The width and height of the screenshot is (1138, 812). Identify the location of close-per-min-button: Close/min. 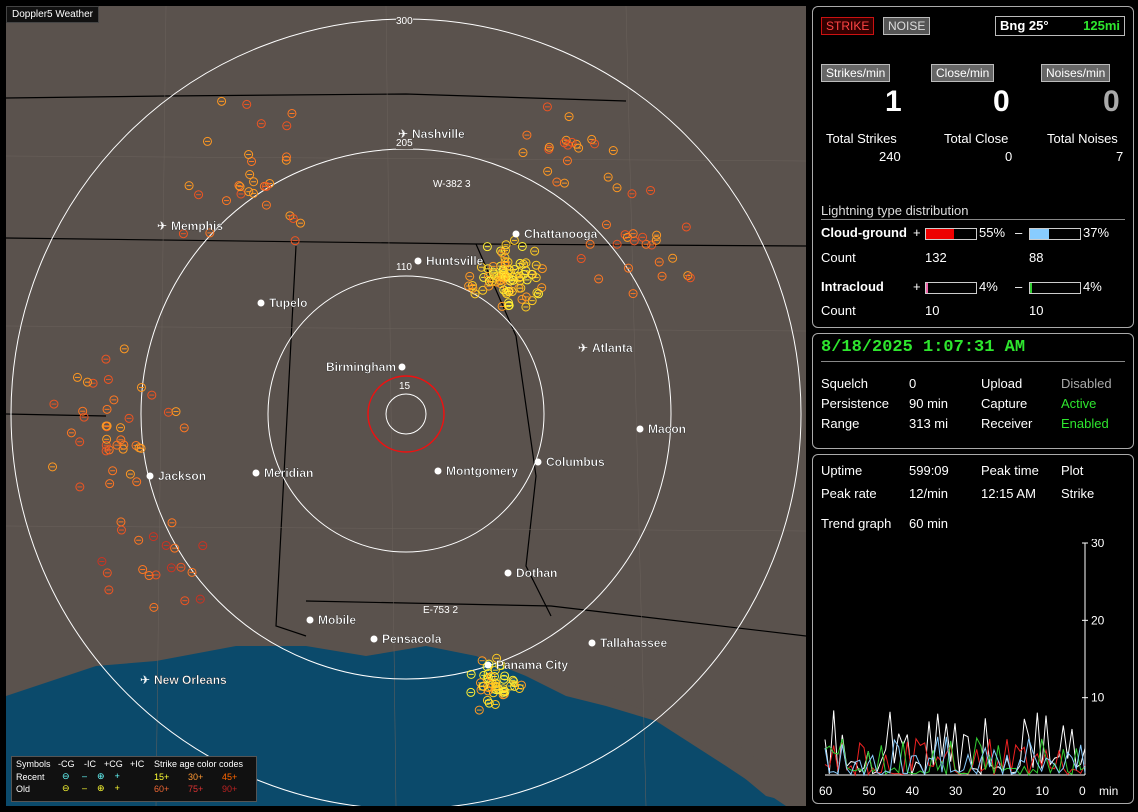
(963, 73).